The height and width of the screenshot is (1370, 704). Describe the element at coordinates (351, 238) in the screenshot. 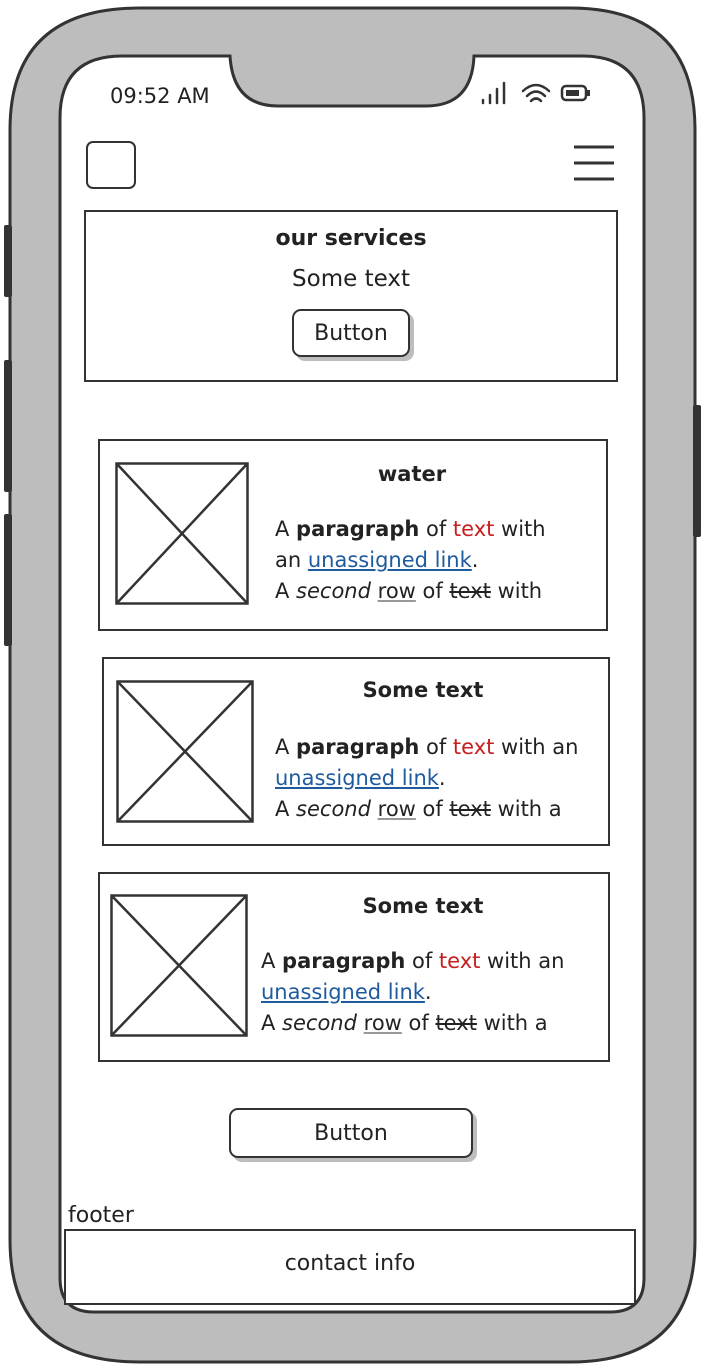

I see `services-title: our services` at that location.